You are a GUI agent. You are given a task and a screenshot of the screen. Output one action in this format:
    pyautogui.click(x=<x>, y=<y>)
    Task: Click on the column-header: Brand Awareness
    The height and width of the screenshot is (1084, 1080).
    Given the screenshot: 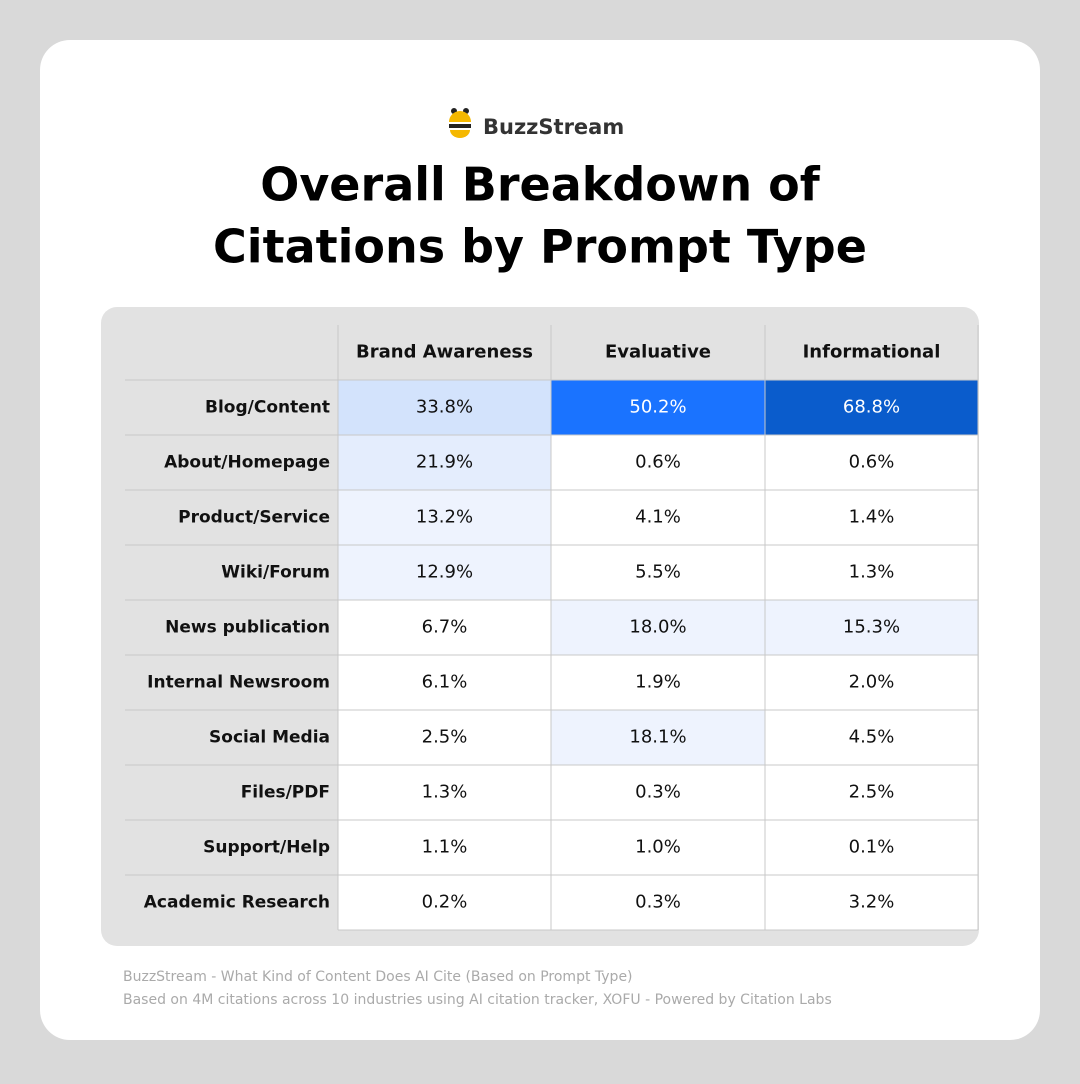 What is the action you would take?
    pyautogui.click(x=444, y=352)
    